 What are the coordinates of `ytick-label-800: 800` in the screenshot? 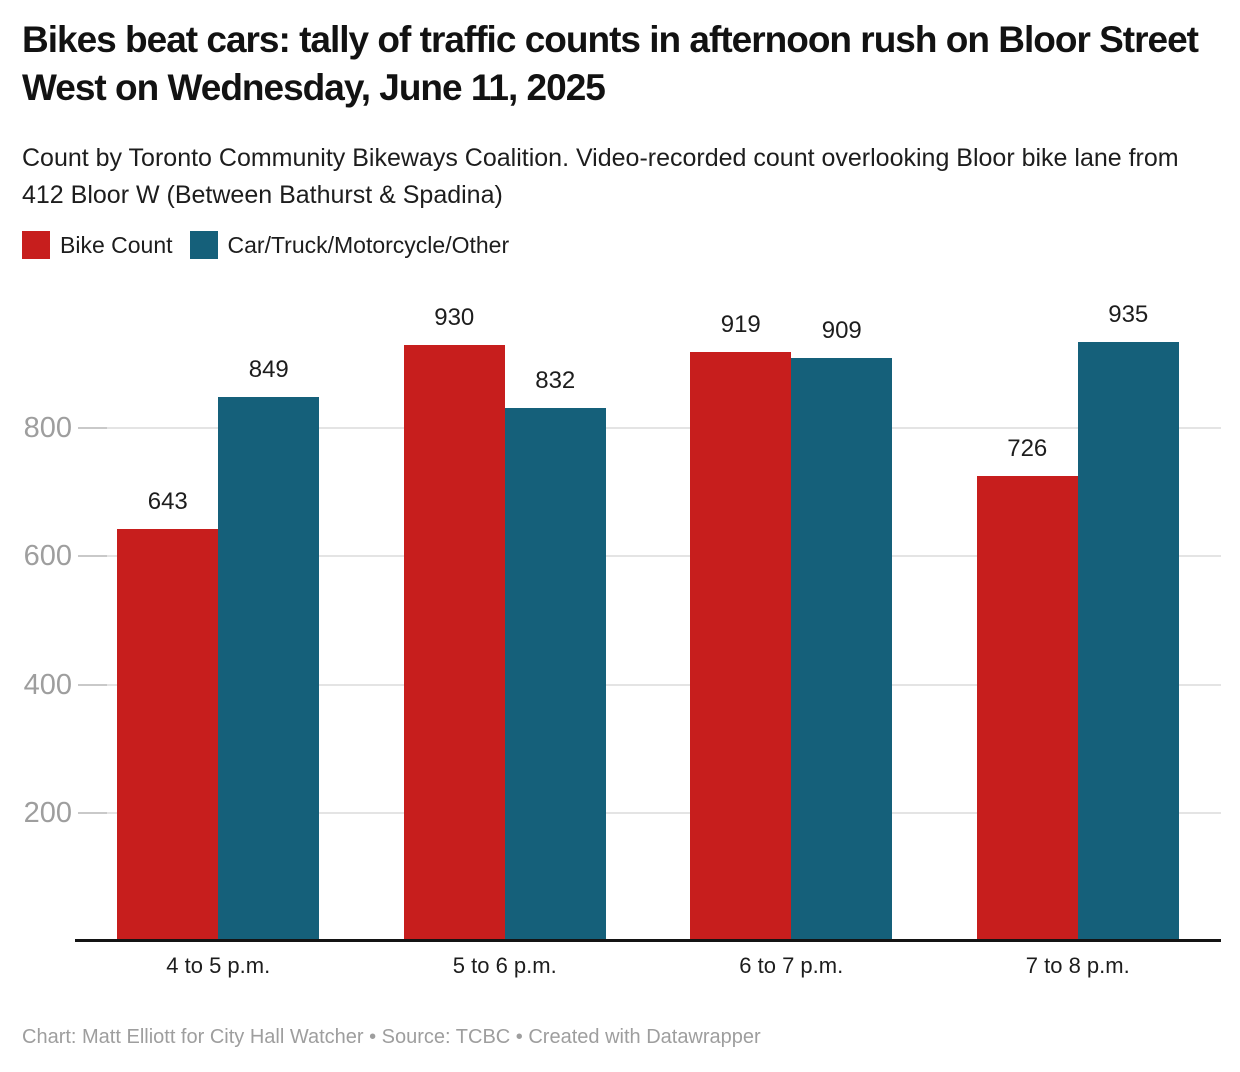 It's located at (47, 428).